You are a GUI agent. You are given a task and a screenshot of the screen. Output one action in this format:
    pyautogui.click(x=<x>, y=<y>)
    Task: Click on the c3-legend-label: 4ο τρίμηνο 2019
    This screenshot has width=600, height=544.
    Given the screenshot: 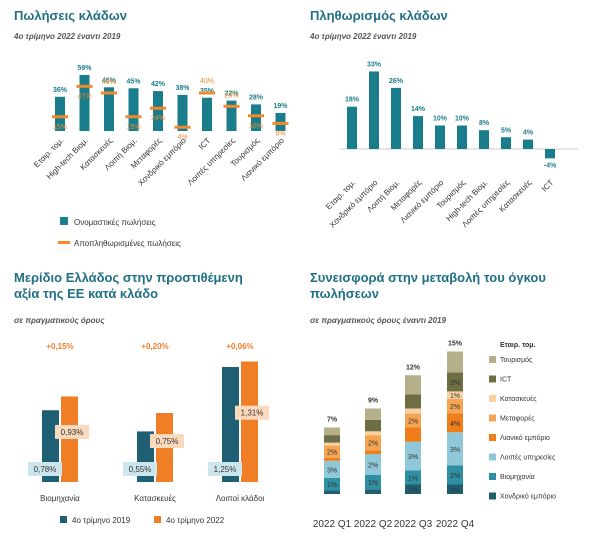 What is the action you would take?
    pyautogui.click(x=101, y=520)
    